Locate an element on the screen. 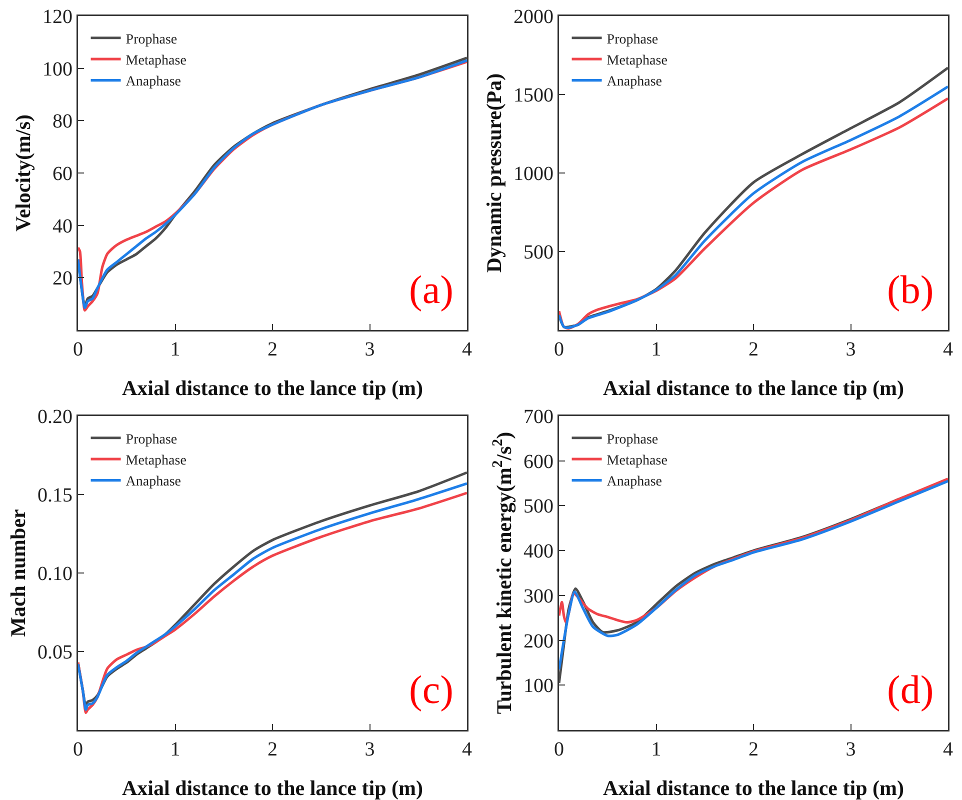 This screenshot has height=800, width=962. y-tick-label: 0.20 is located at coordinates (55, 417).